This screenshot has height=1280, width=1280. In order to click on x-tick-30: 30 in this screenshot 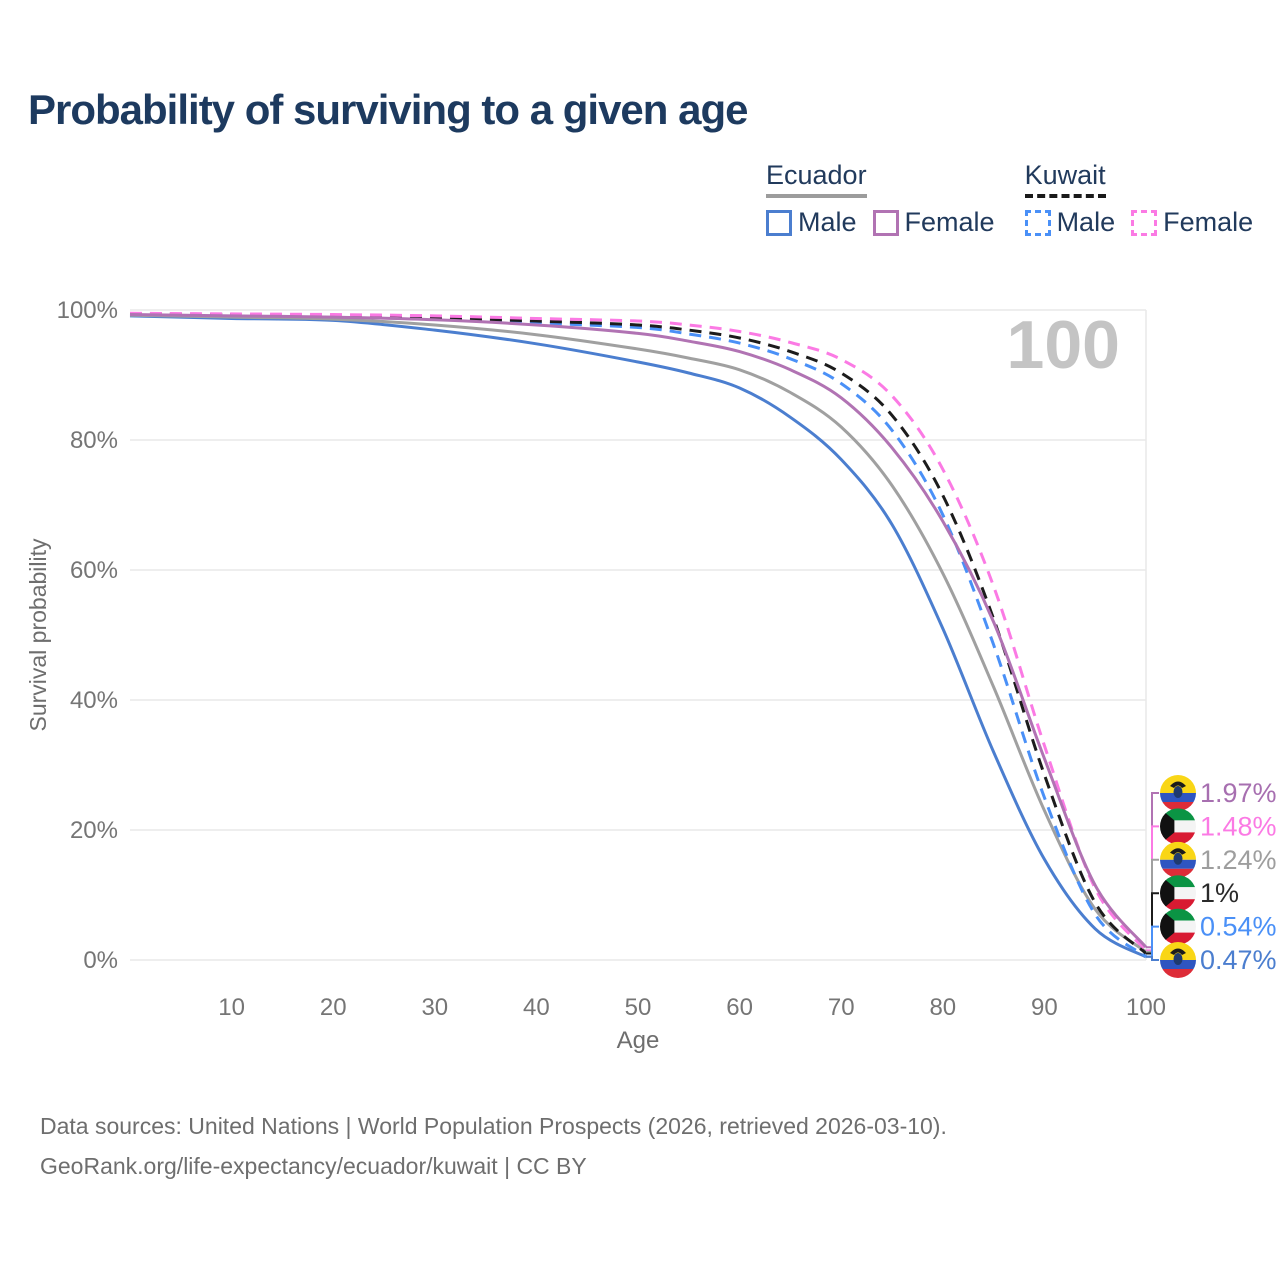, I will do `click(434, 1007)`.